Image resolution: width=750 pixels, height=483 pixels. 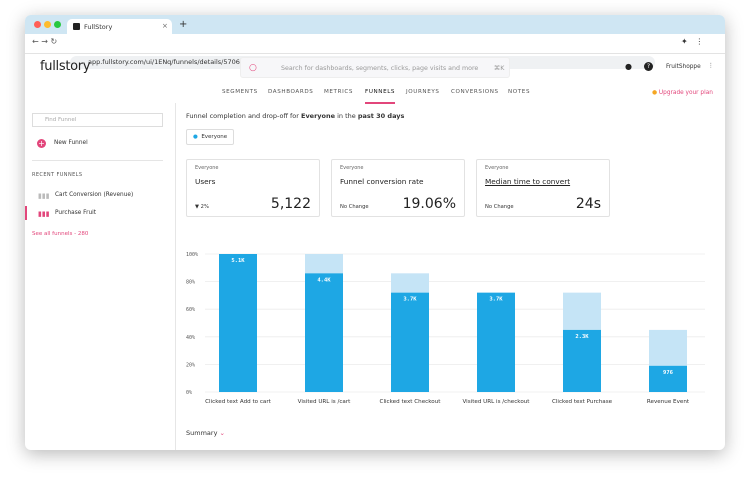 I want to click on metric-card: Everyone Users ▼ 2% 5,122, so click(x=253, y=188).